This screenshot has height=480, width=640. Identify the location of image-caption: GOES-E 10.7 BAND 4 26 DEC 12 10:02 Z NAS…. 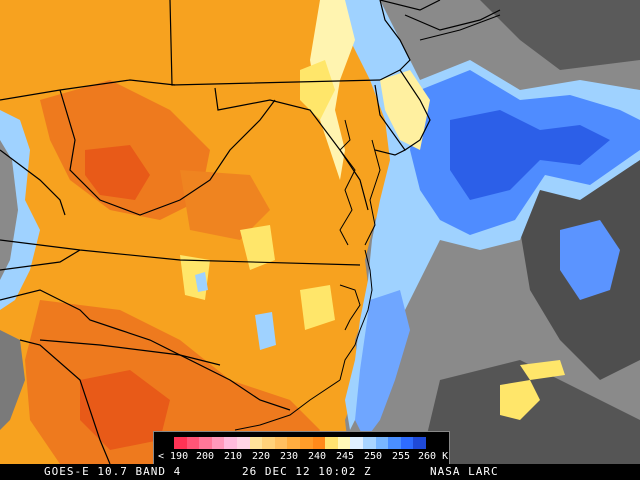
(320, 472).